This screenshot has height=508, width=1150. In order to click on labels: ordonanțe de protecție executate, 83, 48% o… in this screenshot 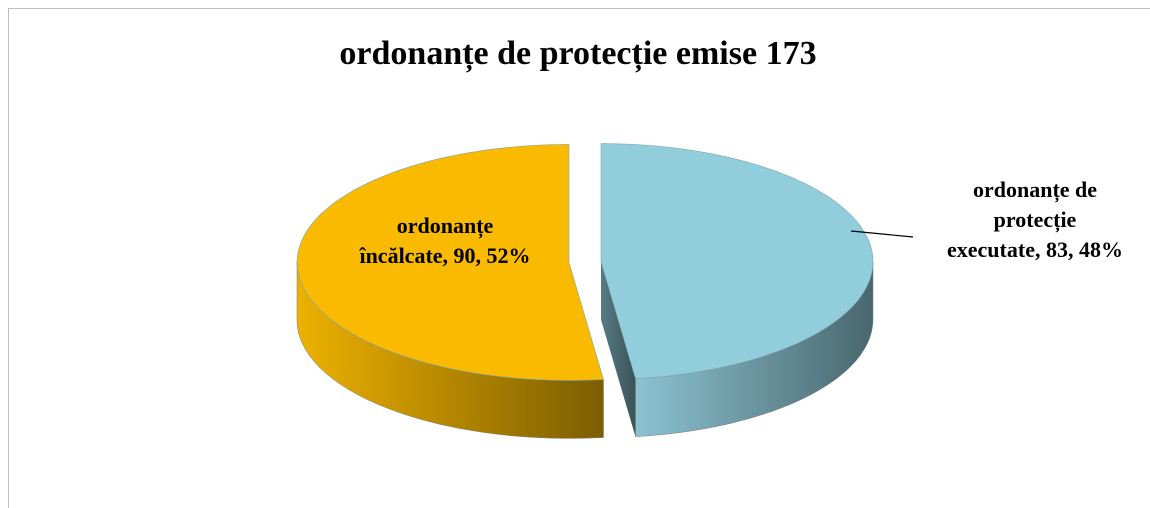, I will do `click(740, 222)`.